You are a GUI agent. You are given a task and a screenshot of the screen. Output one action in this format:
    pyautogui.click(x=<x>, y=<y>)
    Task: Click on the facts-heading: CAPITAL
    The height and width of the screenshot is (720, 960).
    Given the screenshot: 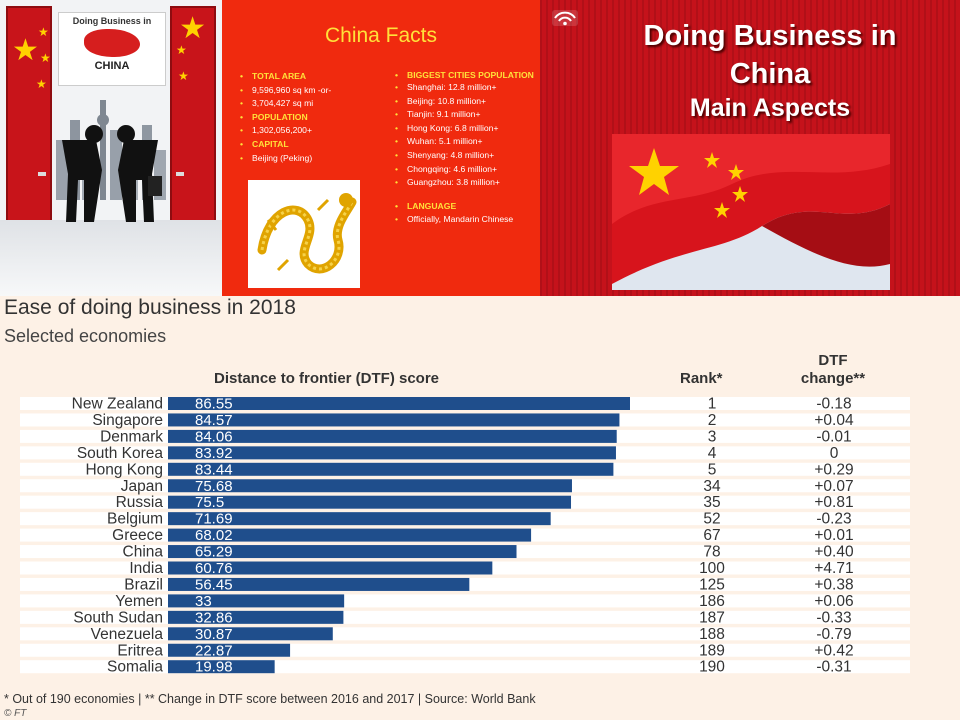 What is the action you would take?
    pyautogui.click(x=310, y=145)
    